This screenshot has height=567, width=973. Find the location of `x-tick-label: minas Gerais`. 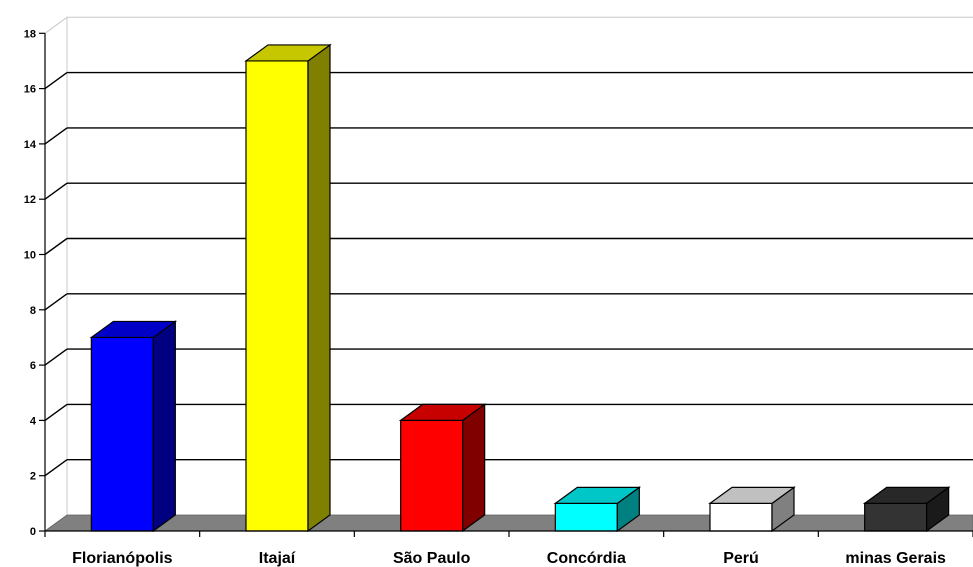

x-tick-label: minas Gerais is located at coordinates (895, 558).